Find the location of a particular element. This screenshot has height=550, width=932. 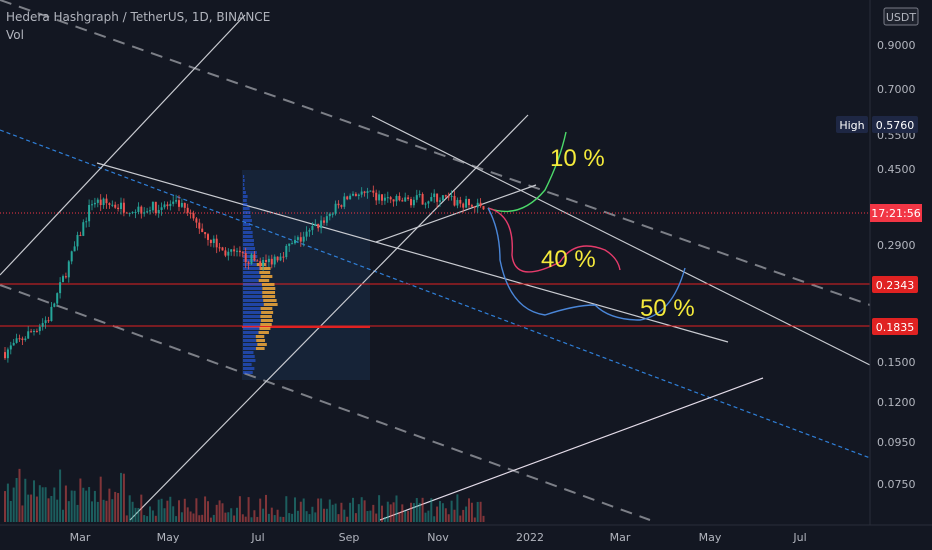

annotation-10pct: 10 % is located at coordinates (577, 158).